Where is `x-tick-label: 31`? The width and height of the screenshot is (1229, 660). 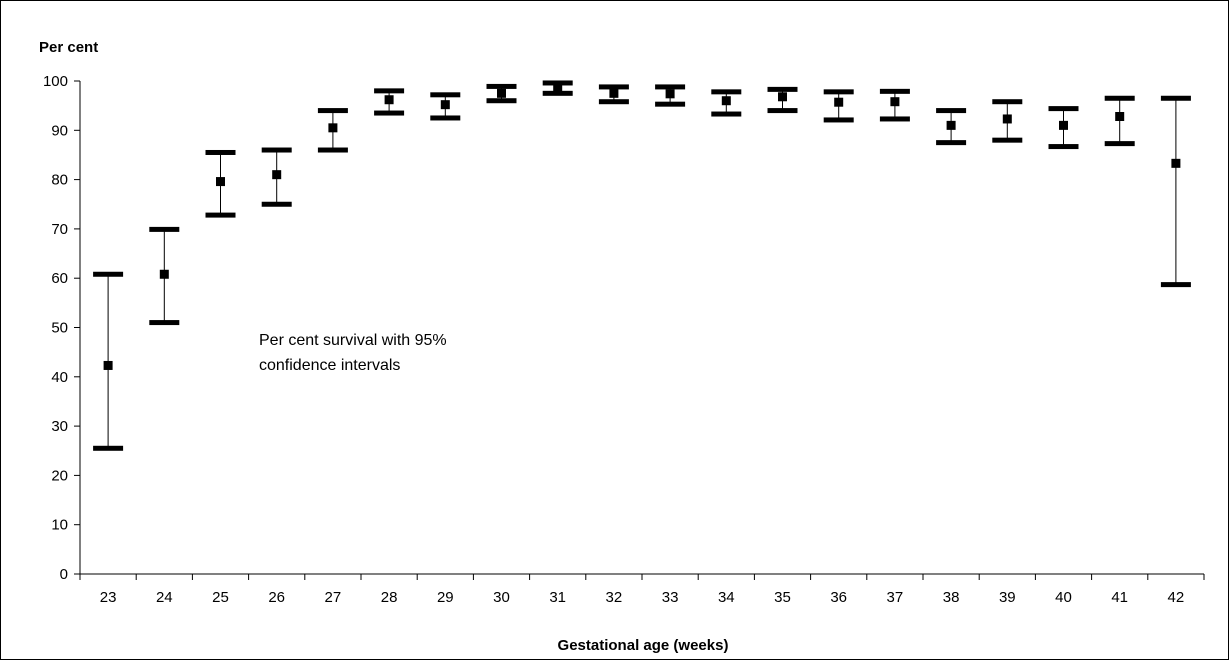
x-tick-label: 31 is located at coordinates (557, 597).